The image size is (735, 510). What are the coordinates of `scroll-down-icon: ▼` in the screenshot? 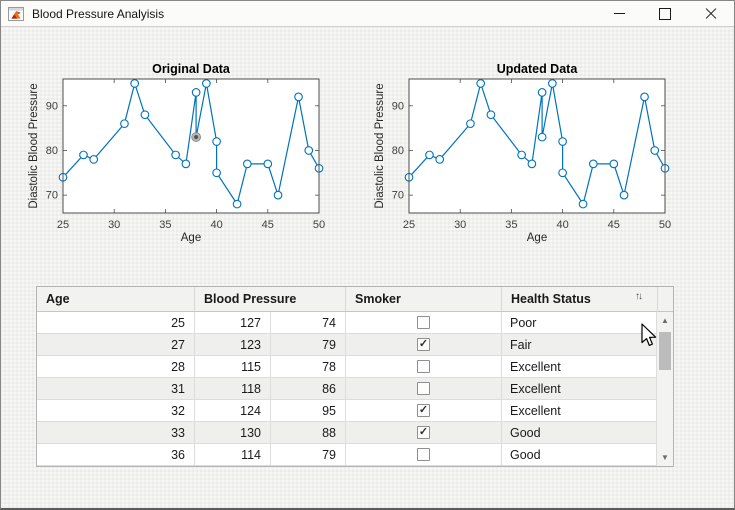 It's located at (665, 457).